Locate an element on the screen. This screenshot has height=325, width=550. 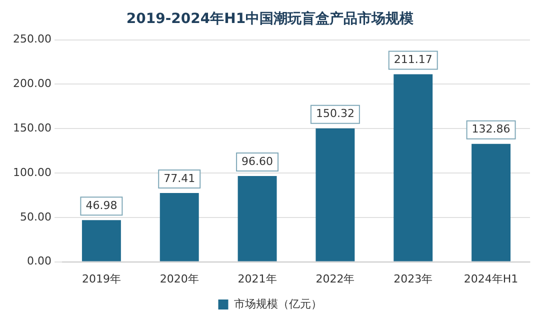
x-tick-label: 2020年 is located at coordinates (179, 279).